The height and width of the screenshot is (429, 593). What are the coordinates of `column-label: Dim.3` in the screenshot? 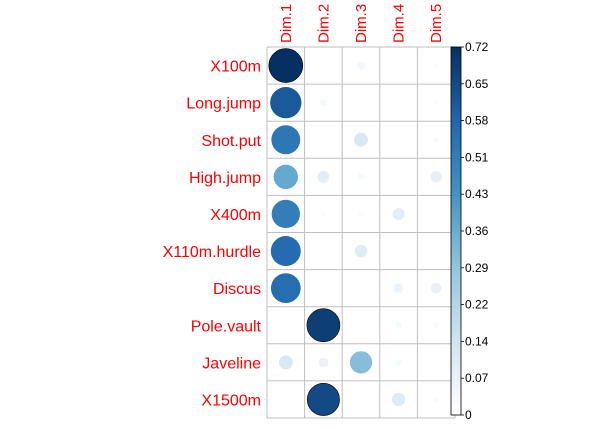 It's located at (361, 23).